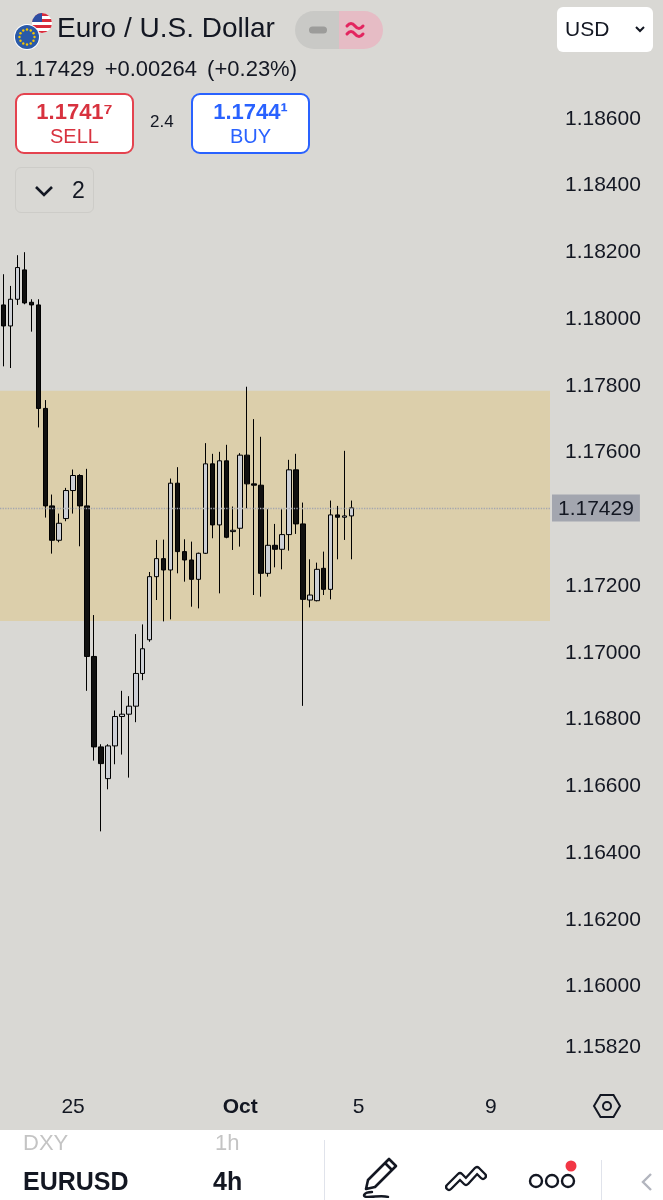  Describe the element at coordinates (240, 1105) in the screenshot. I see `x-tick-label: Oct` at that location.